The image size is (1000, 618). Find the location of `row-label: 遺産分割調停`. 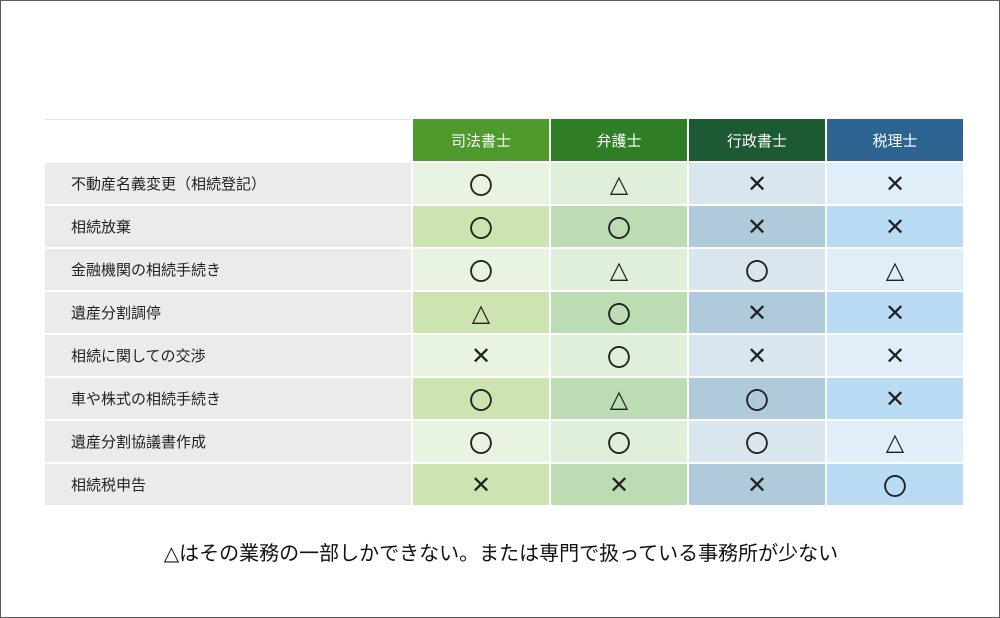

row-label: 遺産分割調停 is located at coordinates (228, 312).